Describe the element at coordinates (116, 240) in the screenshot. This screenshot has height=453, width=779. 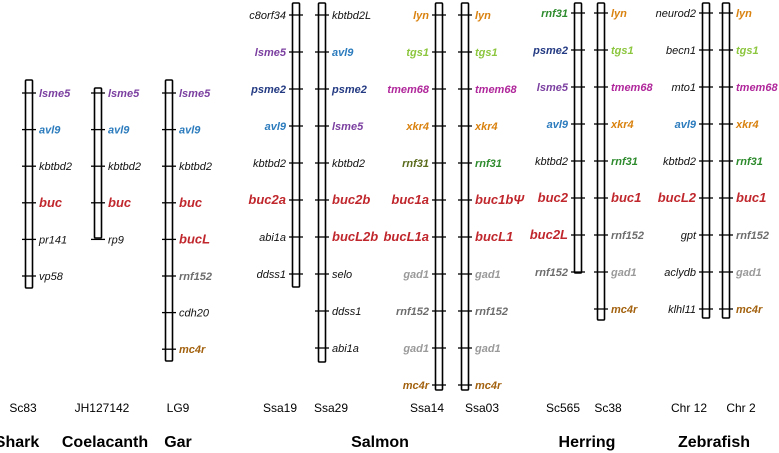
I see `gene-label: rp9` at that location.